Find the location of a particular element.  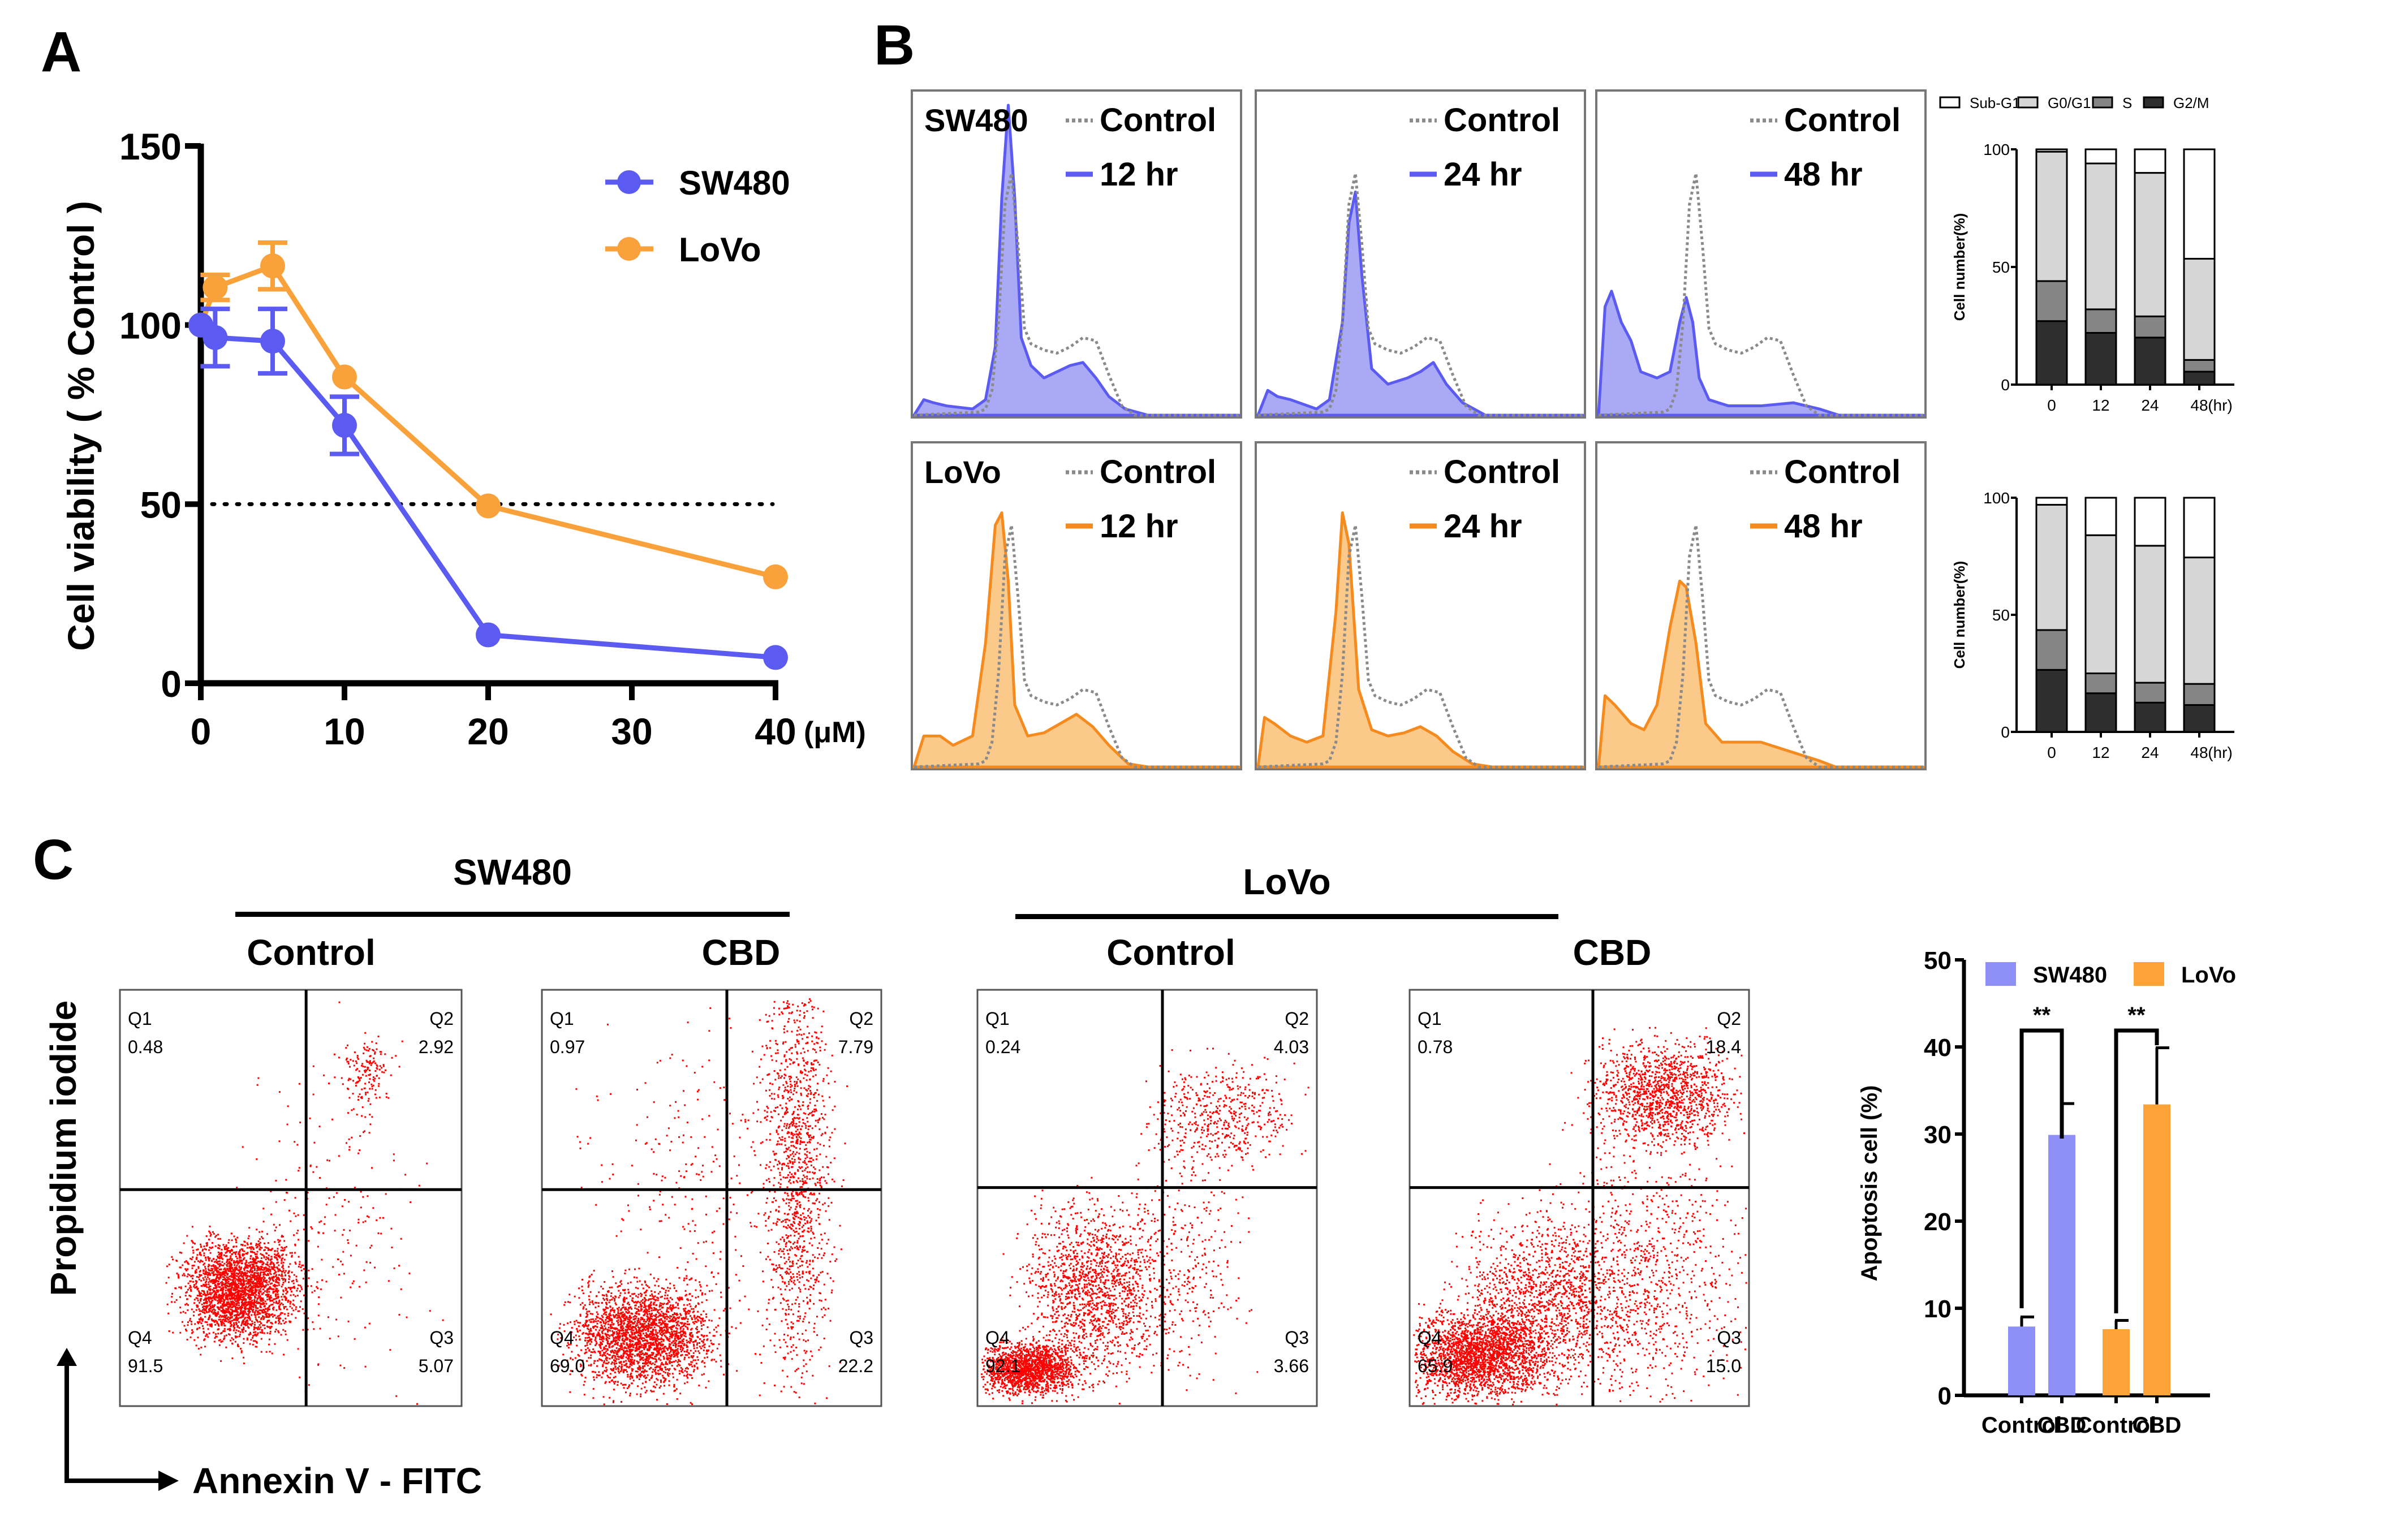

x-axis-unit: (μM) is located at coordinates (835, 732).